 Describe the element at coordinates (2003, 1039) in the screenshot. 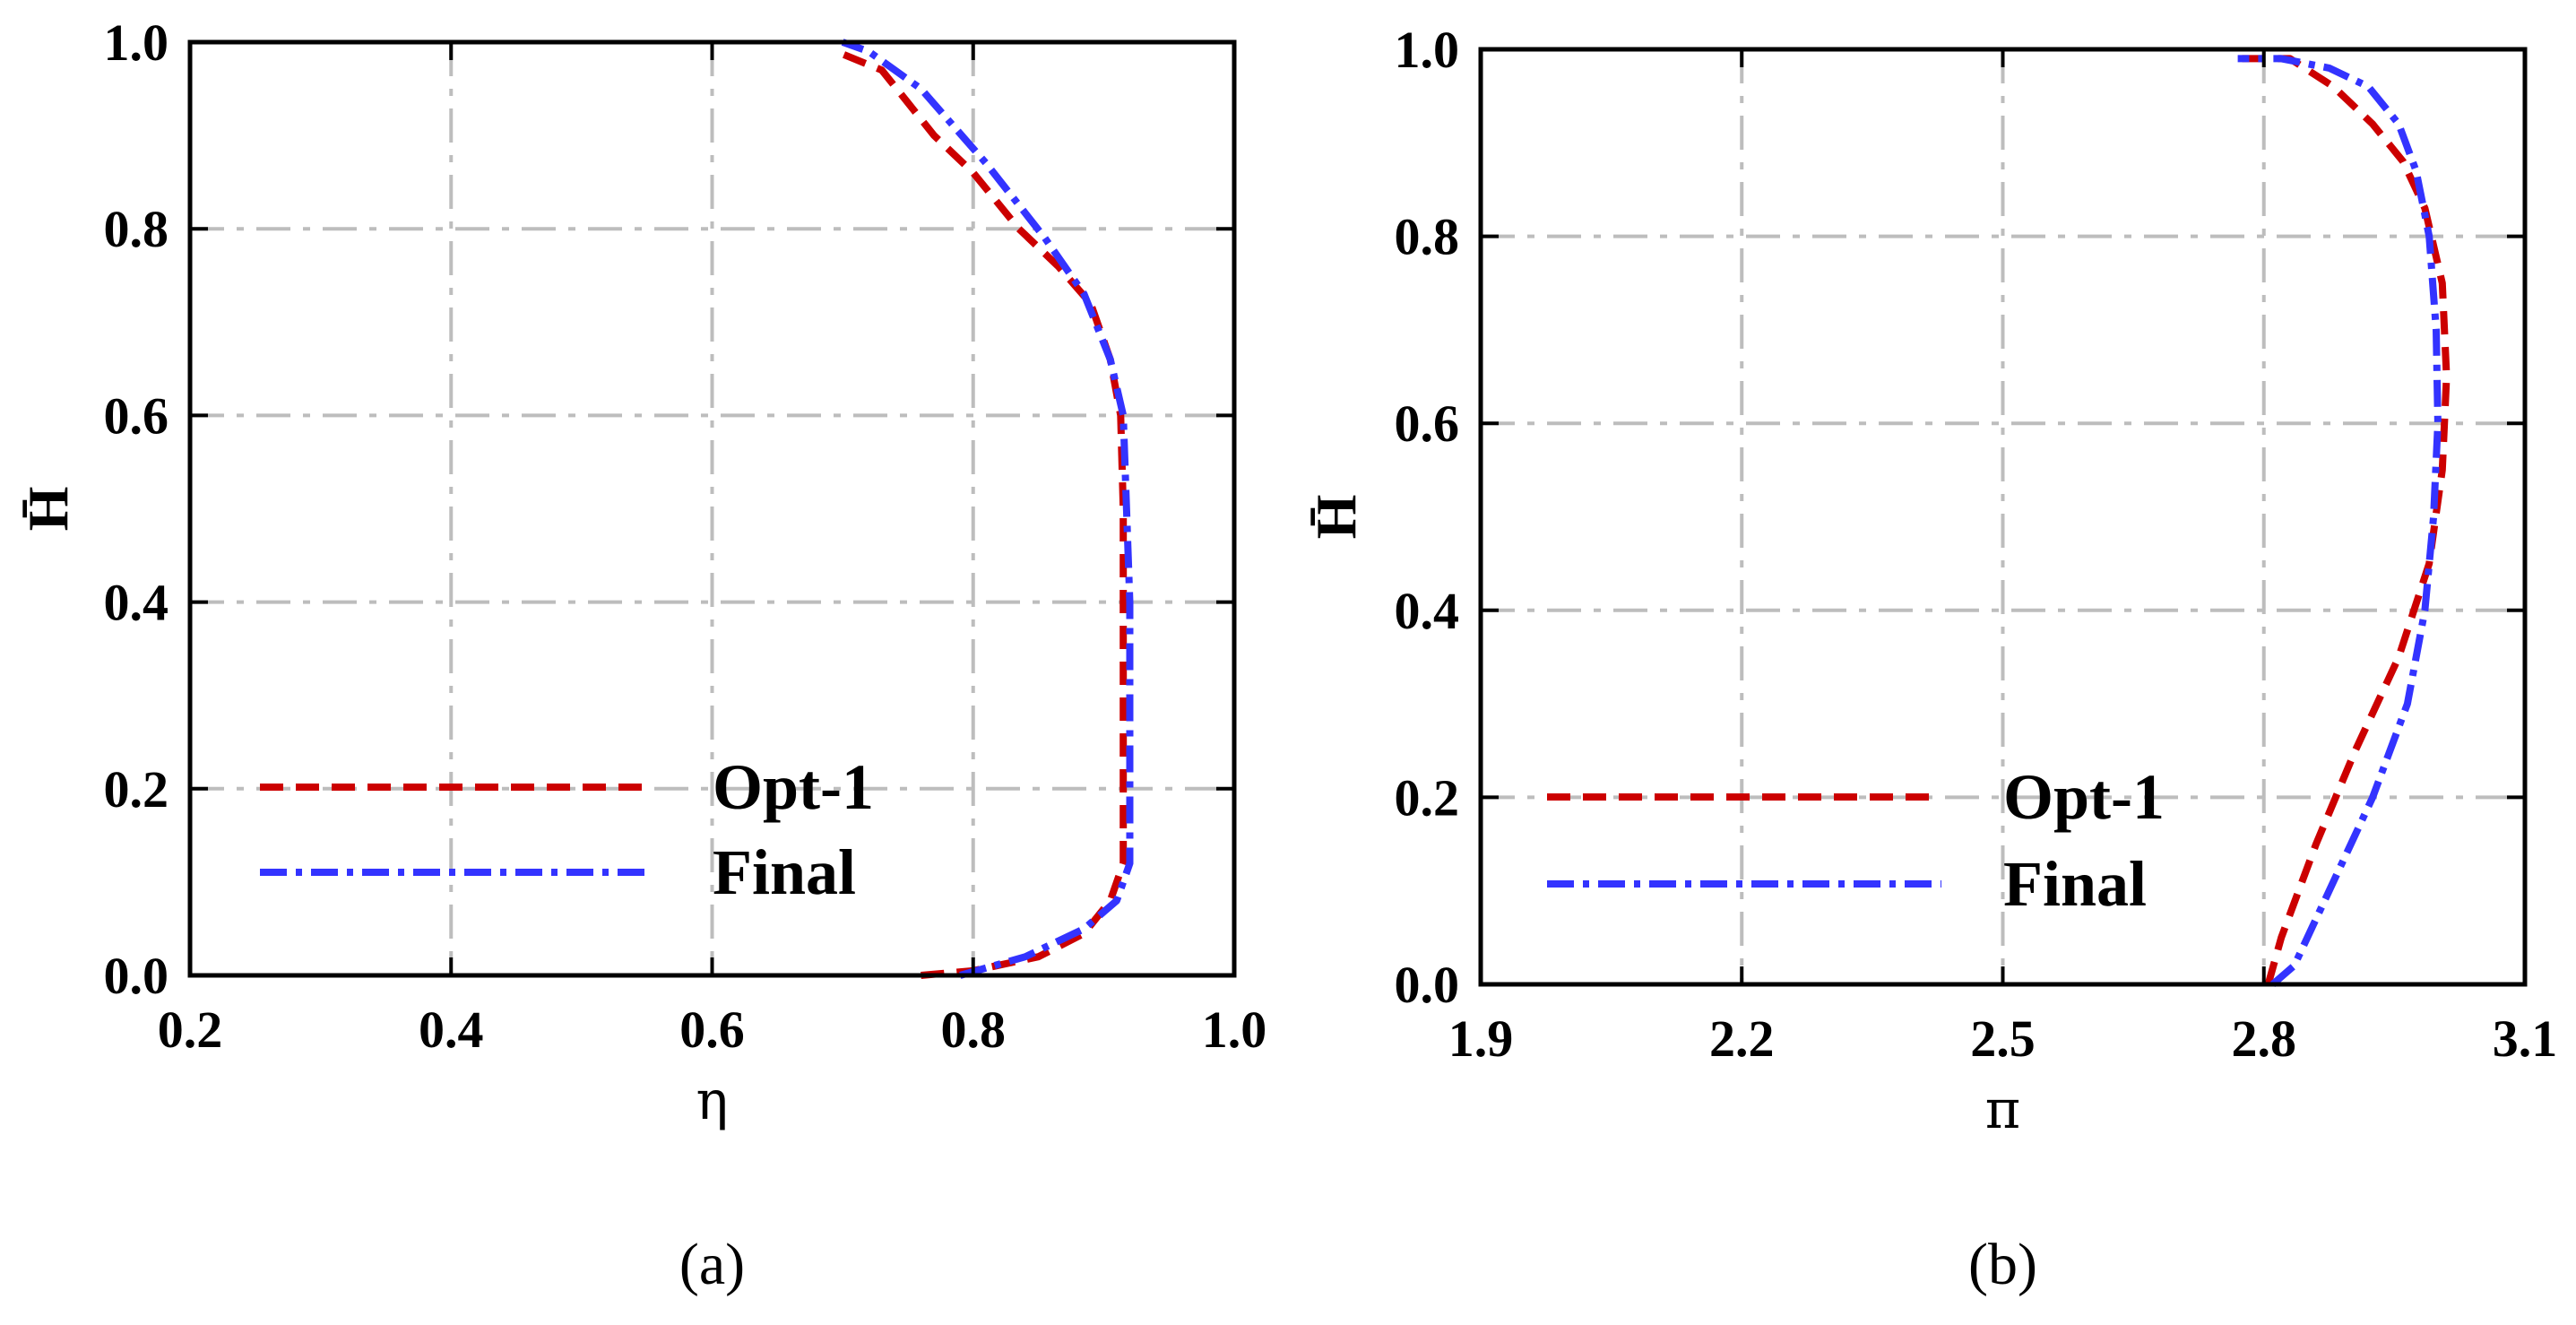

I see `x-tick-label: 2.5` at that location.